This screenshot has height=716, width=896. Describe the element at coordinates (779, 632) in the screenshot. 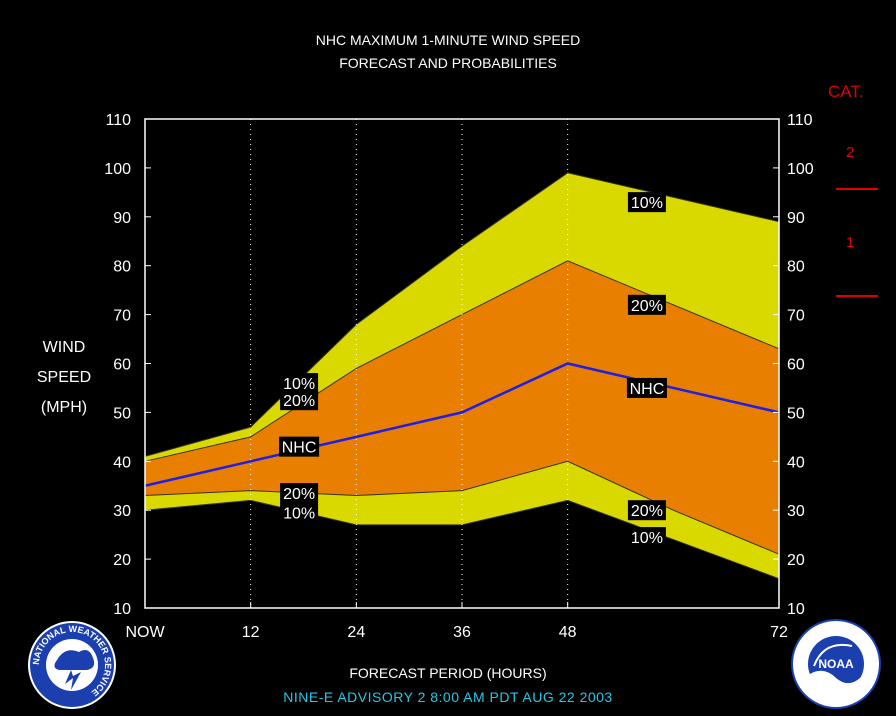

I see `x-tick-label-72: 72` at that location.